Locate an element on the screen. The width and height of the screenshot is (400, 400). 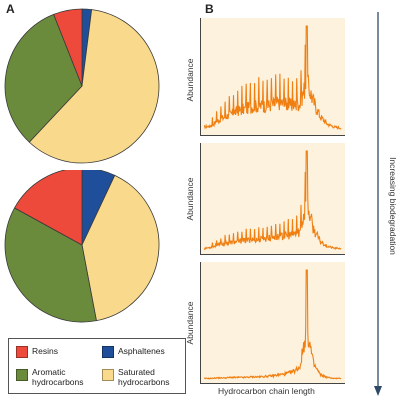
legend-swatch-resins is located at coordinates (22, 352).